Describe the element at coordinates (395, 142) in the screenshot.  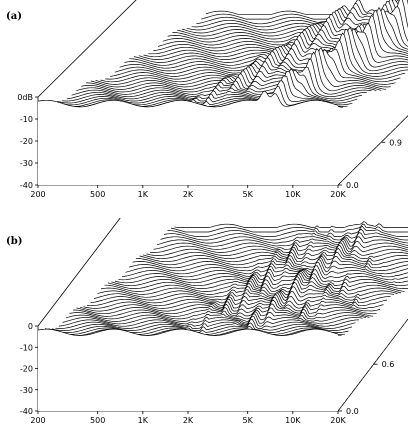
I see `z-tick-label: 0.9` at that location.